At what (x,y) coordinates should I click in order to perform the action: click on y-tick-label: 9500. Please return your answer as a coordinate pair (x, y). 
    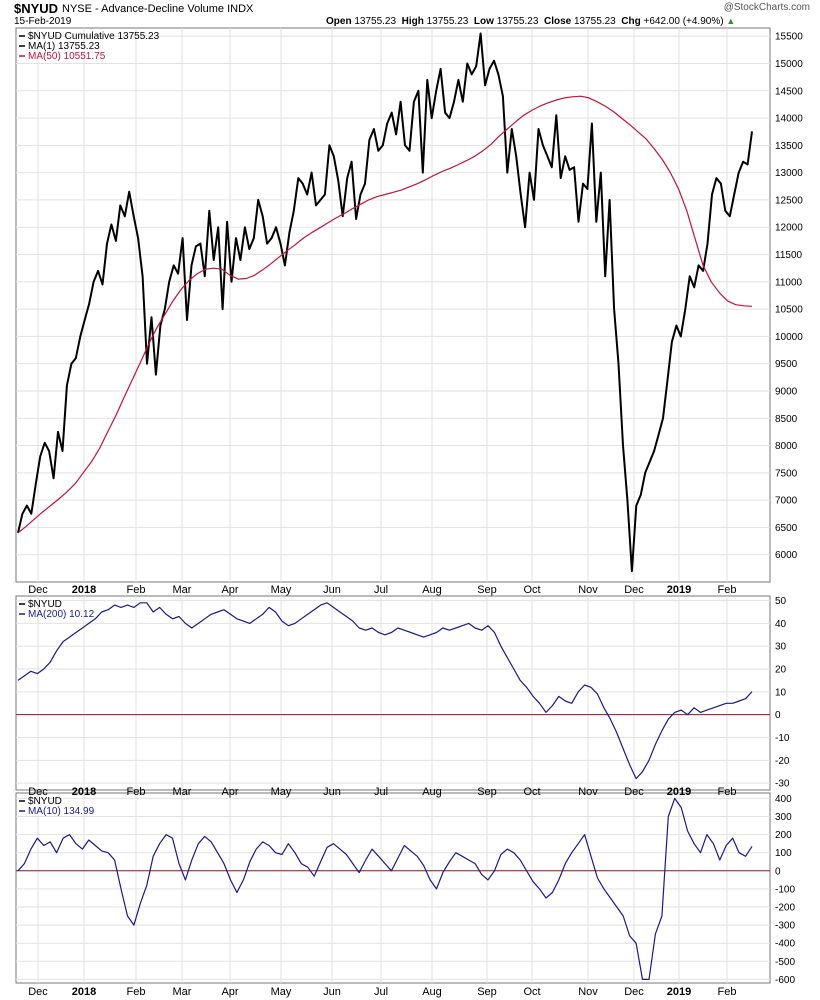
    Looking at the image, I should click on (786, 364).